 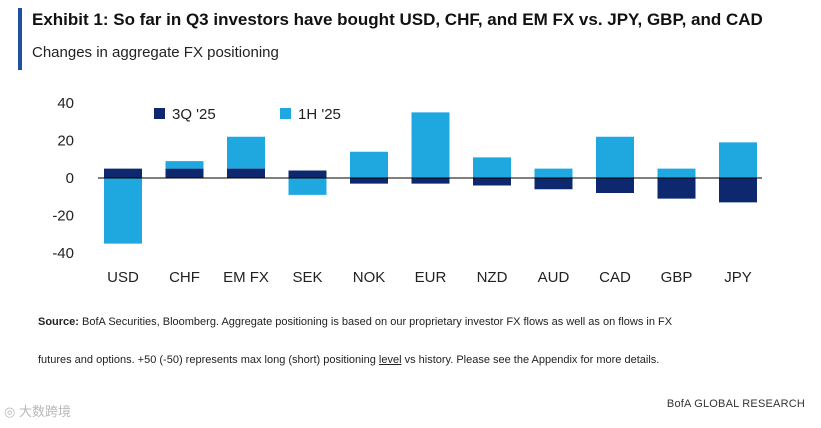 I want to click on x-tick-label: CAD, so click(x=615, y=277).